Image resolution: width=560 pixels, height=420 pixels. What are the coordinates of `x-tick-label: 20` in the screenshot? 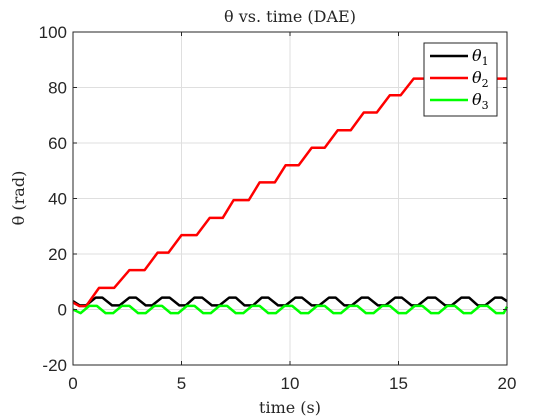 It's located at (507, 383).